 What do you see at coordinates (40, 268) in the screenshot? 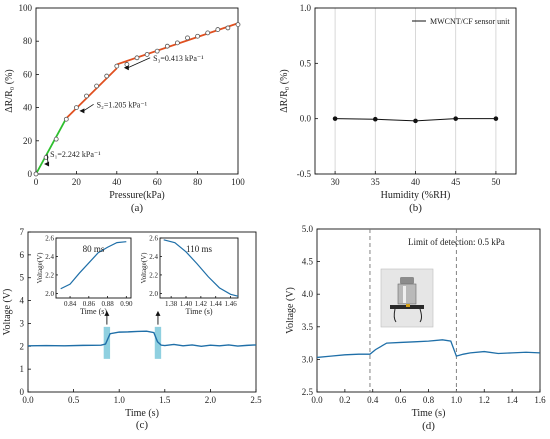
I see `inset-y-label: Voltage(V)` at bounding box center [40, 268].